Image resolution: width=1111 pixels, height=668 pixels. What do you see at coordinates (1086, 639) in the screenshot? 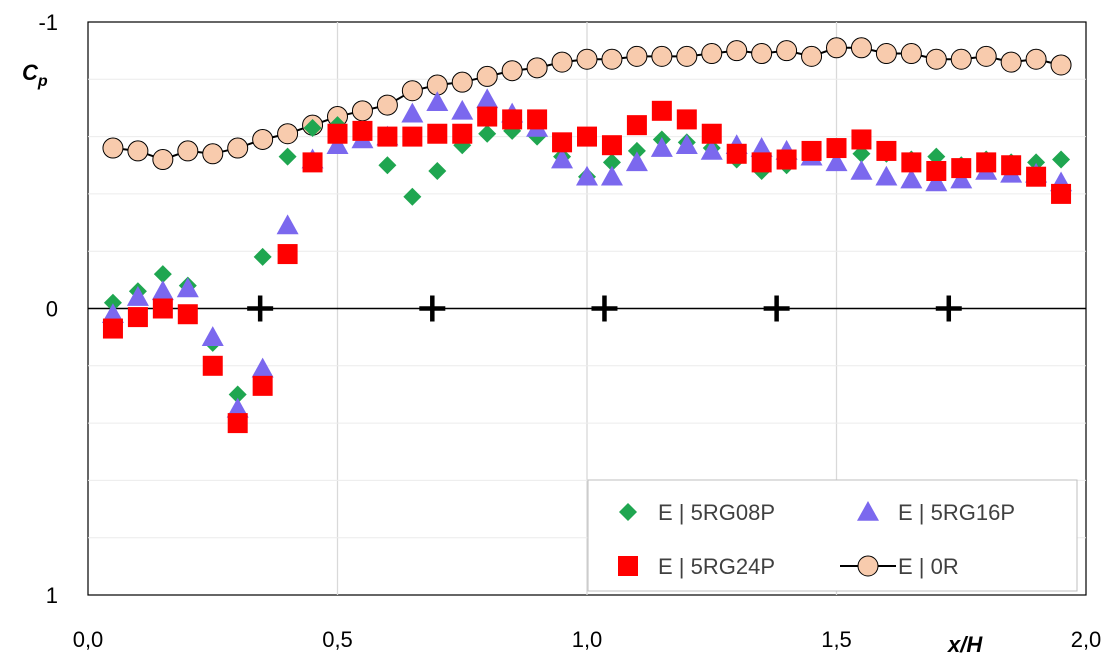
I see `x-tick-label: 2,0` at bounding box center [1086, 639].